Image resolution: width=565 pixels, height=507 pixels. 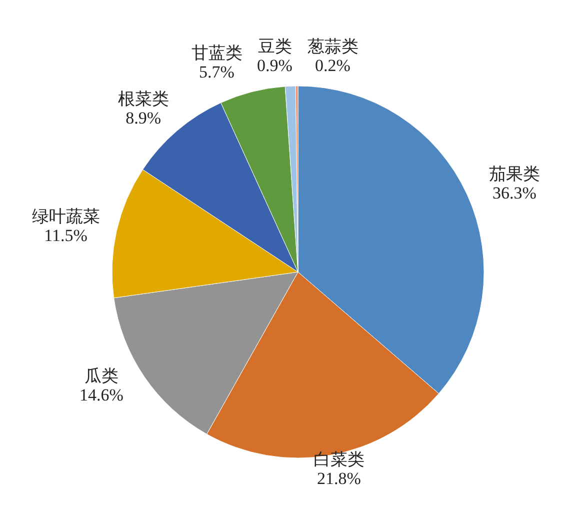 What do you see at coordinates (338, 460) in the screenshot?
I see `slice-label: 白菜类` at bounding box center [338, 460].